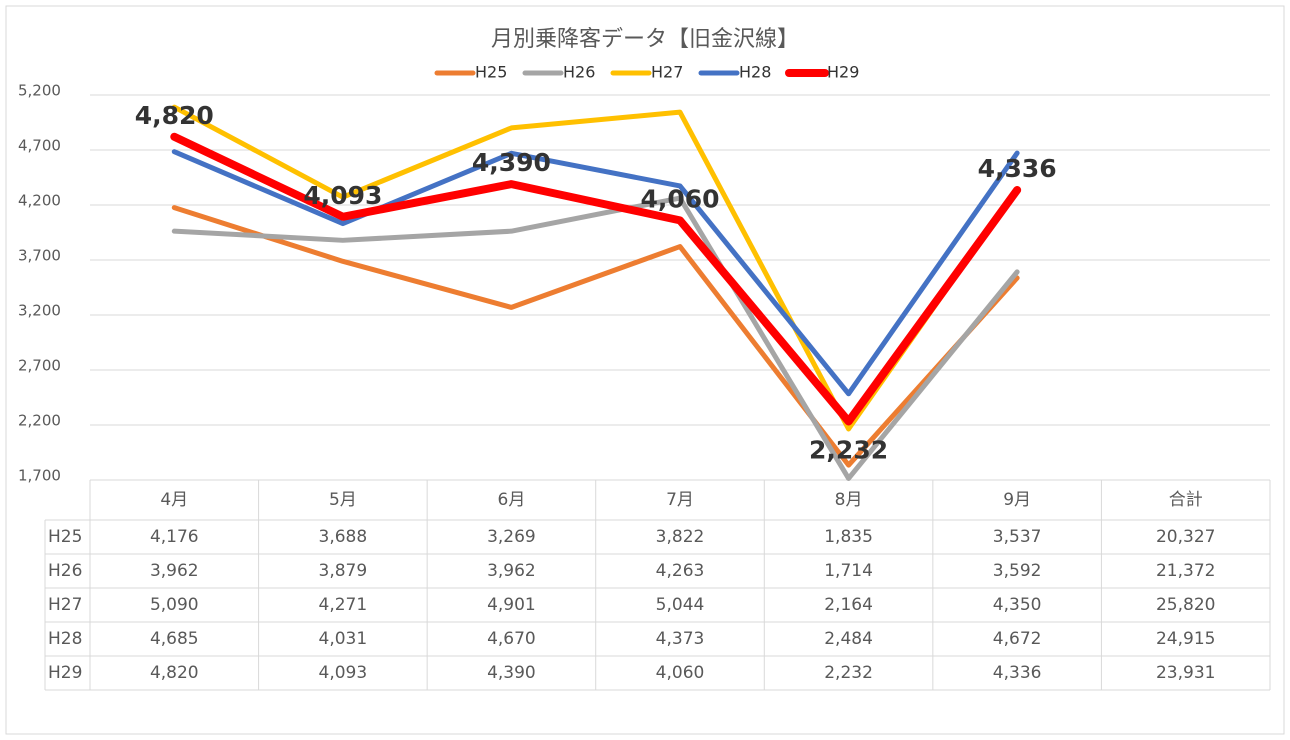  What do you see at coordinates (39, 421) in the screenshot?
I see `y-tick-label: 2,200` at bounding box center [39, 421].